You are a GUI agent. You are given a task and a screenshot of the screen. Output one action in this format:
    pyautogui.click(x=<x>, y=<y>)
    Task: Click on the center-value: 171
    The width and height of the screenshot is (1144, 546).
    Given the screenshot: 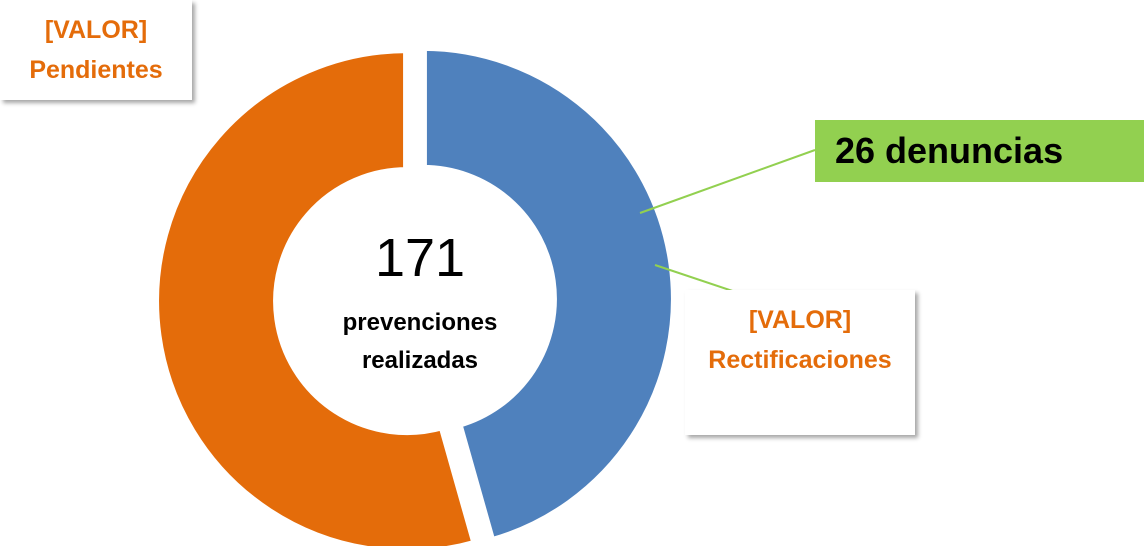 What is the action you would take?
    pyautogui.click(x=420, y=258)
    